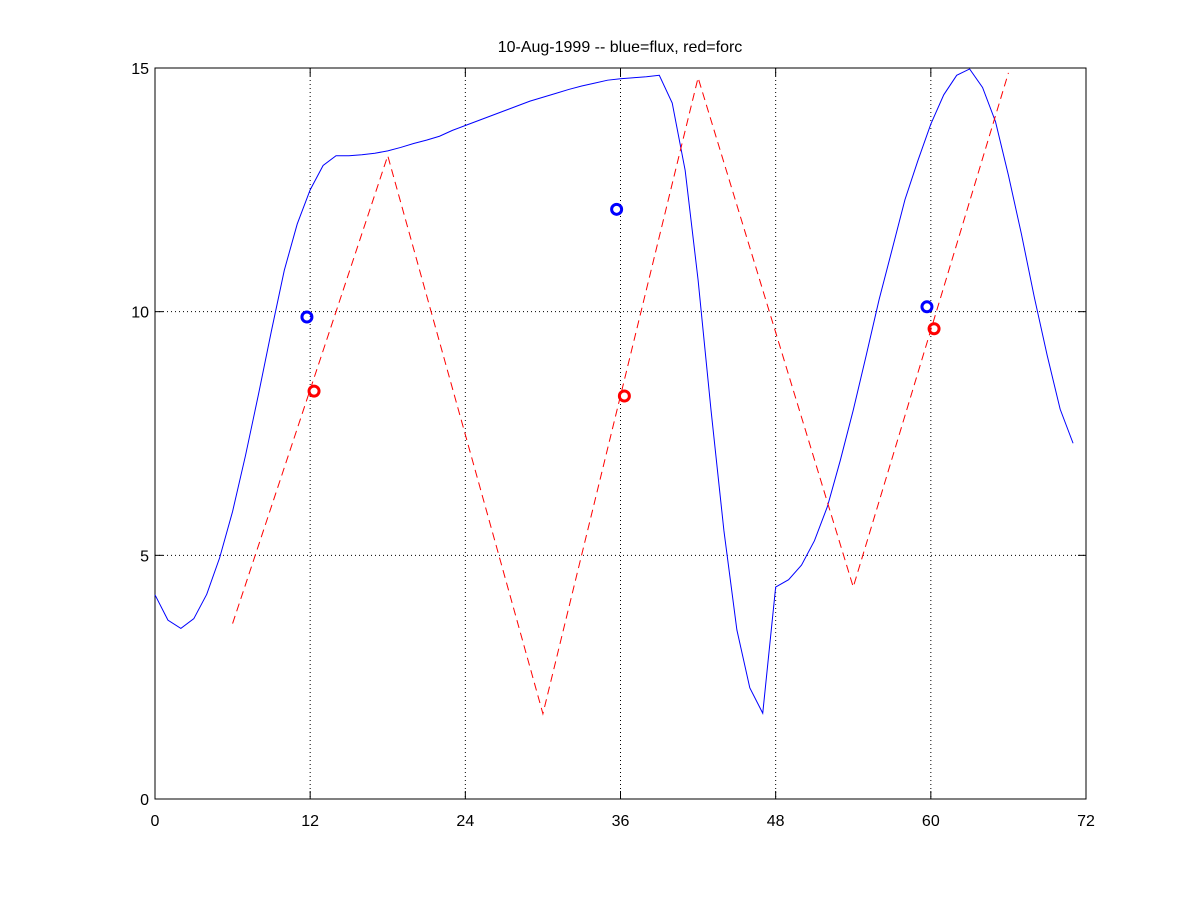 This screenshot has width=1200, height=900. What do you see at coordinates (310, 821) in the screenshot?
I see `x-tick-label: 12` at bounding box center [310, 821].